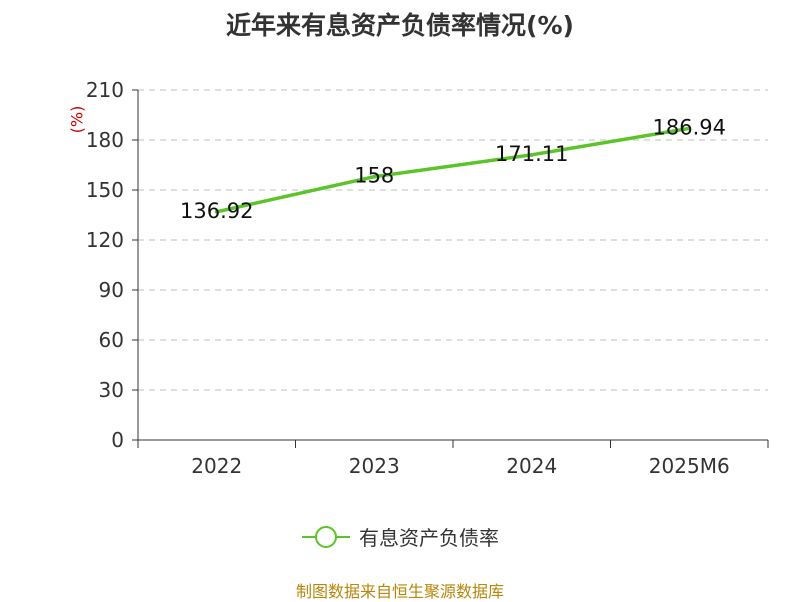  Describe the element at coordinates (105, 140) in the screenshot. I see `y-tick-label: 180` at that location.